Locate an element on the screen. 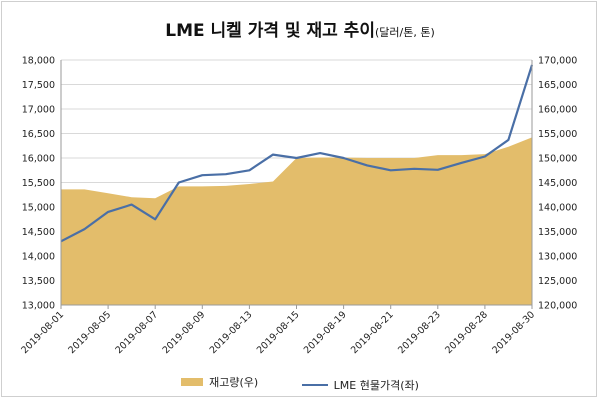  y-left-tick-label: 14,500 is located at coordinates (38, 232).